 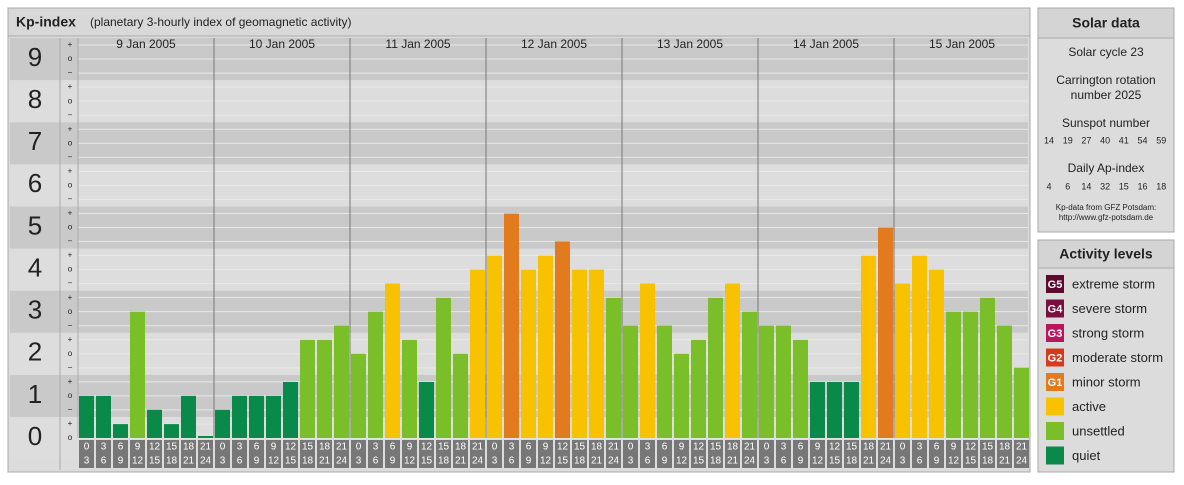 What do you see at coordinates (1055, 308) in the screenshot?
I see `legend-swatch` at bounding box center [1055, 308].